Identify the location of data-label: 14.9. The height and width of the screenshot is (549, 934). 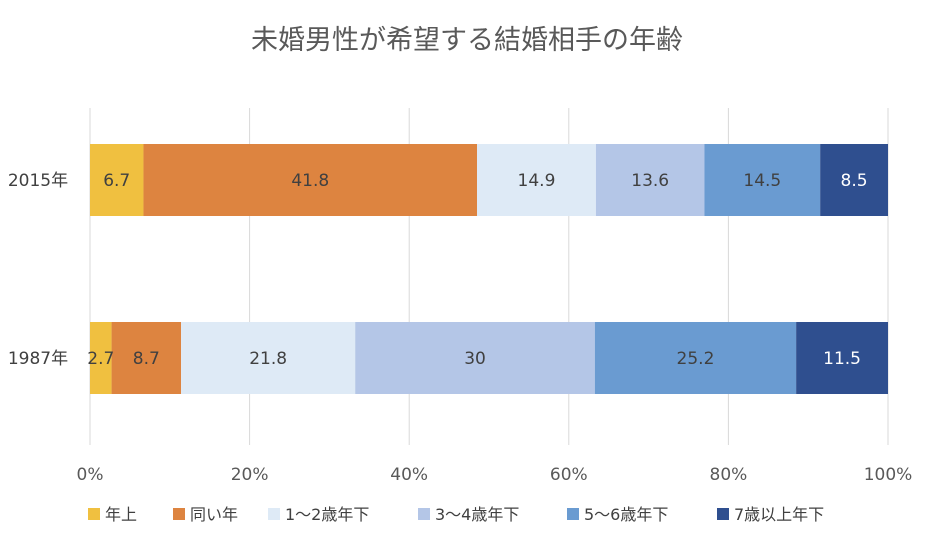
(537, 181).